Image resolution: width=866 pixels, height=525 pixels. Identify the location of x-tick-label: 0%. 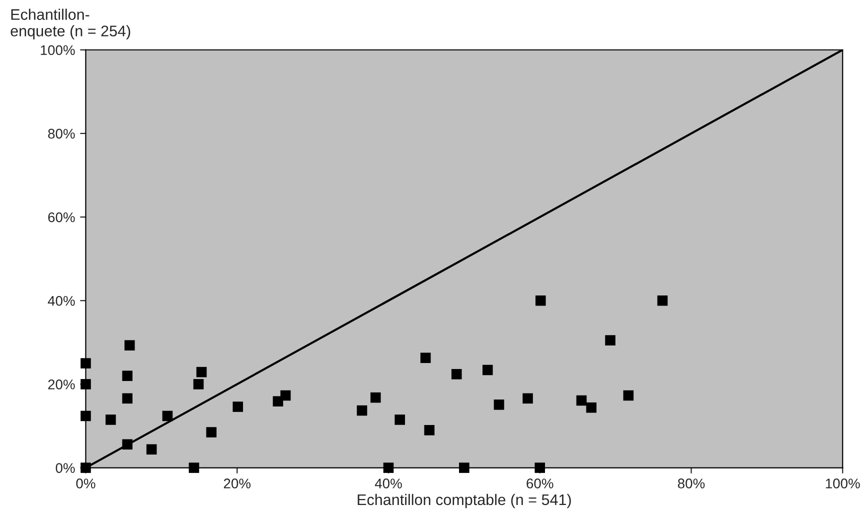
(86, 483).